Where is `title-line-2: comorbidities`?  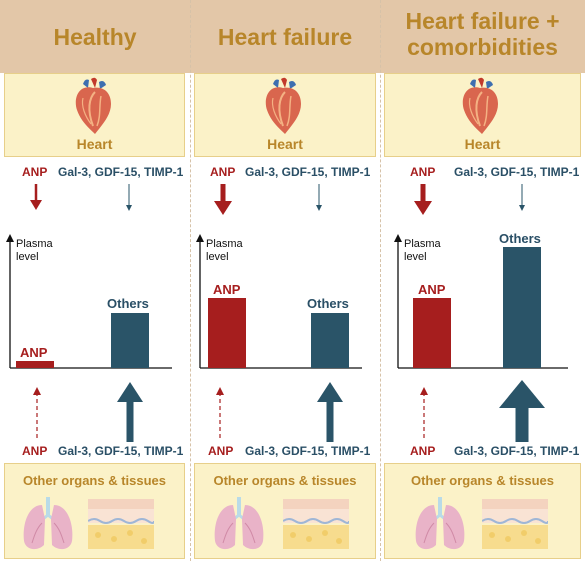
title-line-2: comorbidities is located at coordinates (482, 47).